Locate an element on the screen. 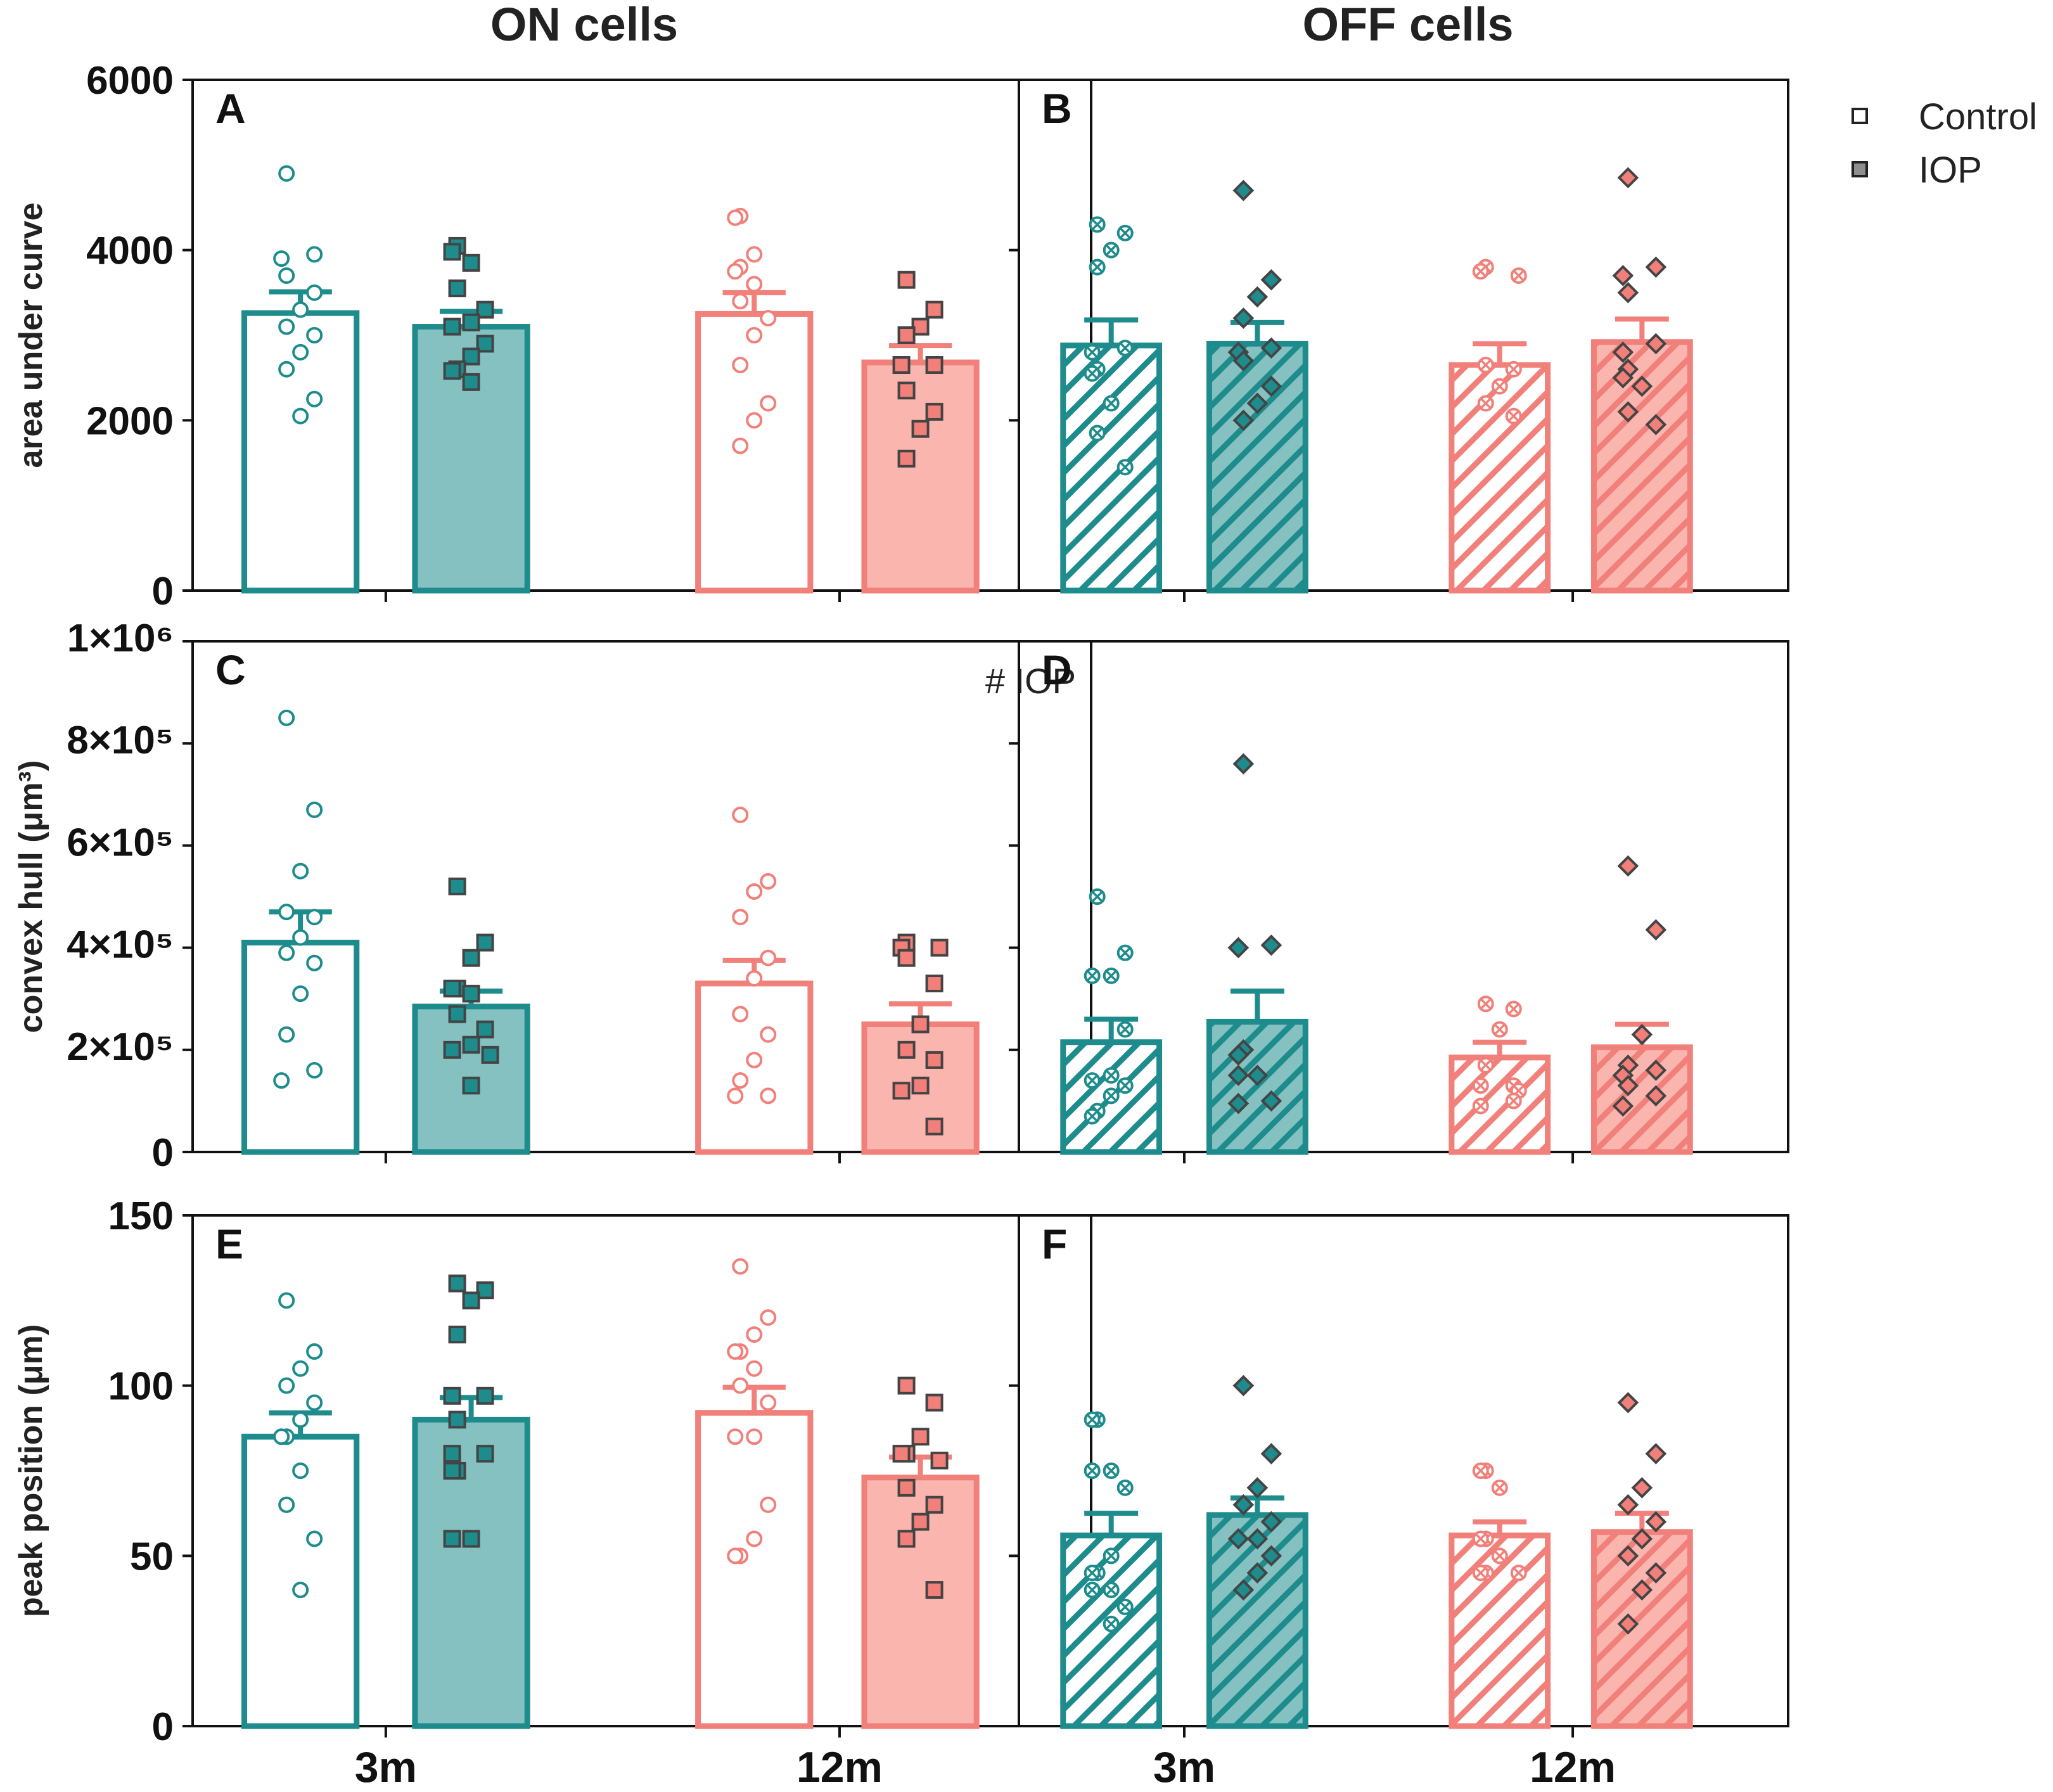  panel-b: B is located at coordinates (1399, 340).